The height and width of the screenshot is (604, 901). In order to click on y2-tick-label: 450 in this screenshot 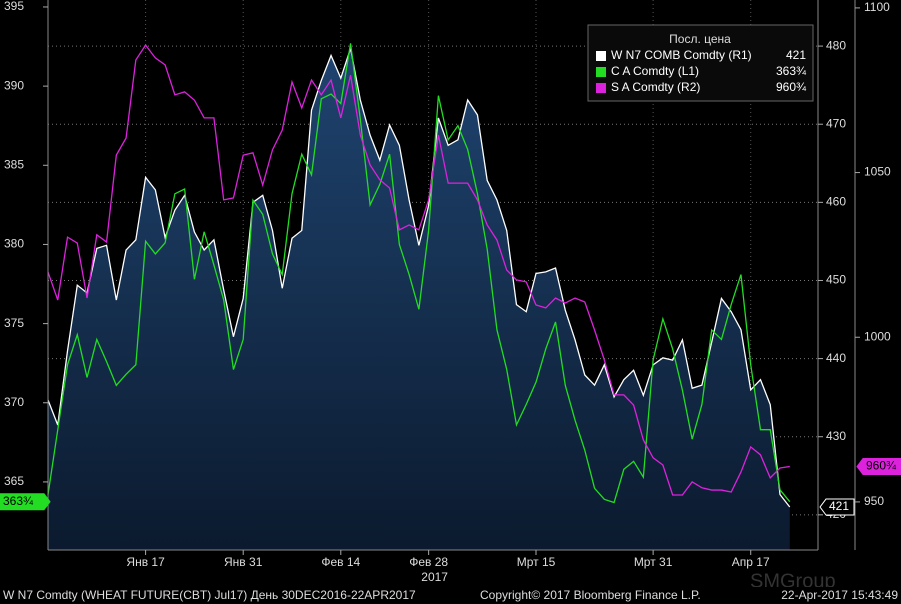, I will do `click(836, 280)`.